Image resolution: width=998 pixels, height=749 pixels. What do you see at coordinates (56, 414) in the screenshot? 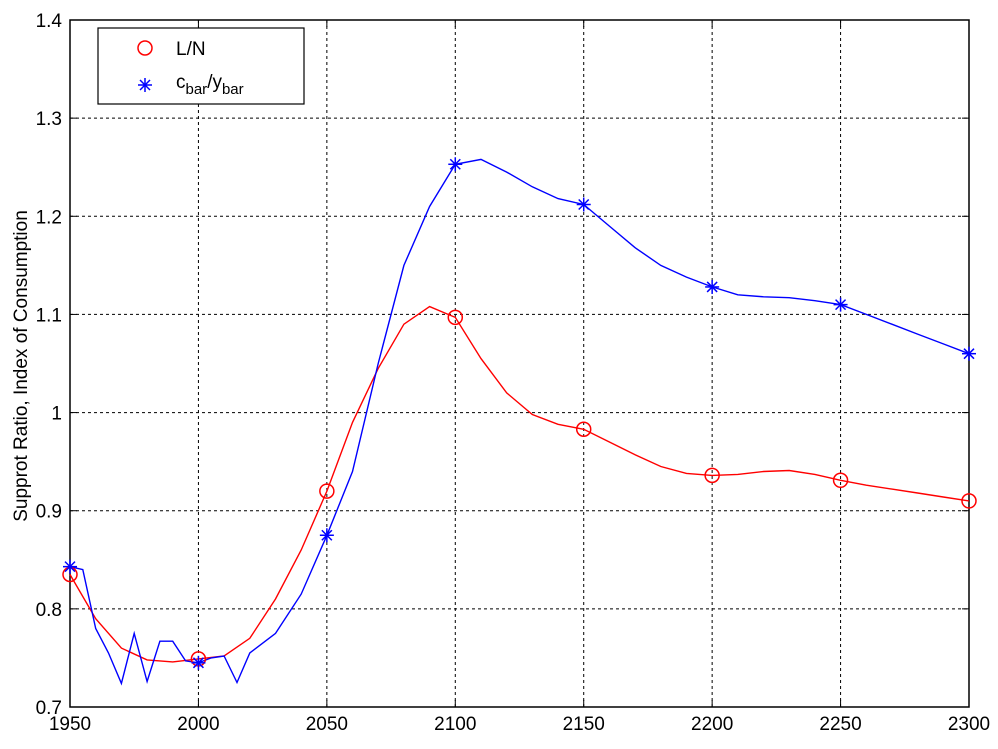
I see `y-tick-label: 1` at bounding box center [56, 414].